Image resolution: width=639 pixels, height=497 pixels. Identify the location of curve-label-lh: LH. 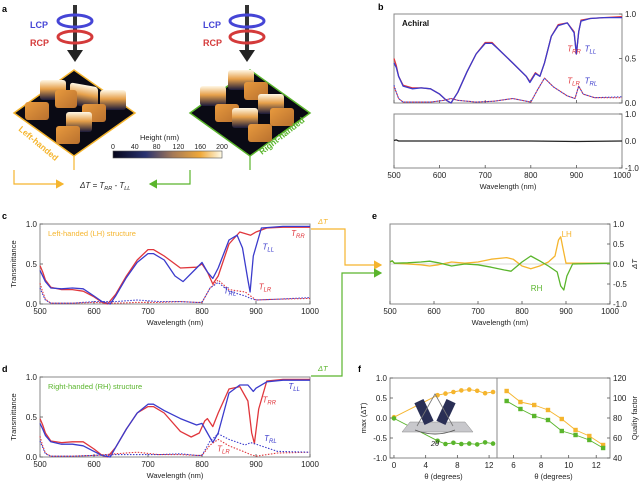
(567, 234).